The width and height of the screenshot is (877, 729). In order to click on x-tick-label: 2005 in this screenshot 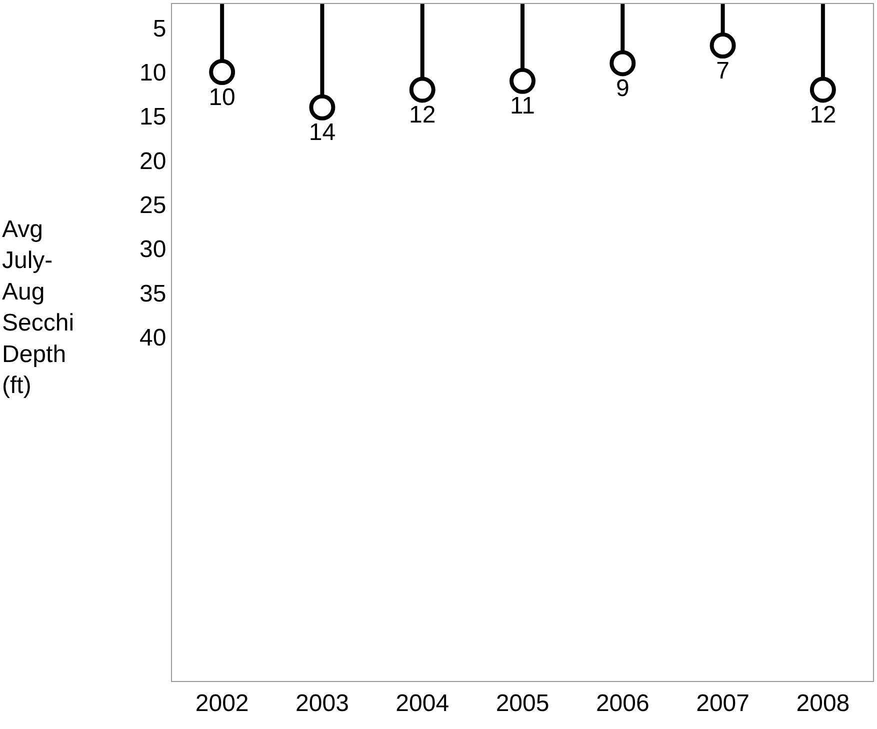, I will do `click(523, 703)`.